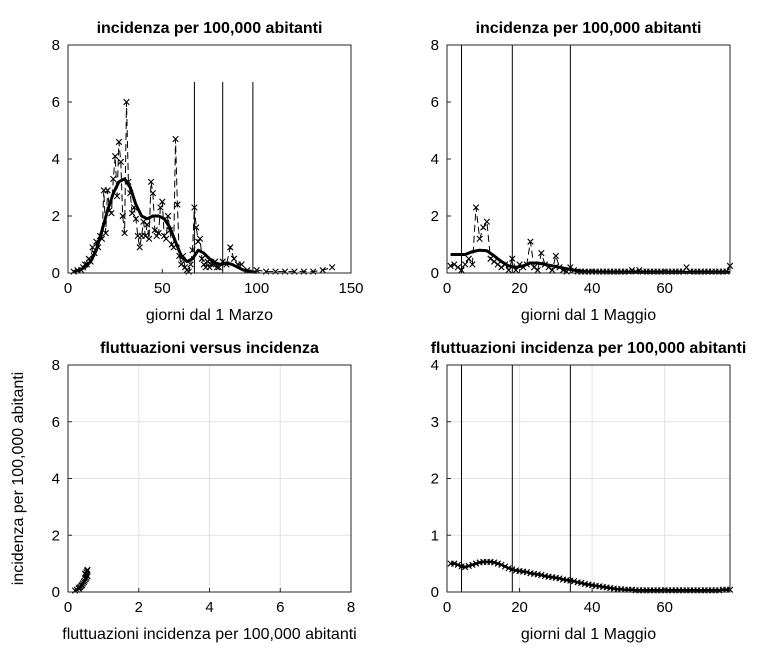  I want to click on x-tick-label: 150, so click(350, 288).